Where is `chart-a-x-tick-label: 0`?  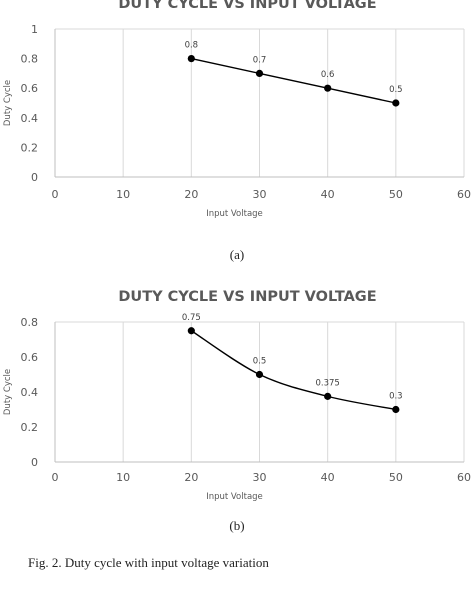 chart-a-x-tick-label: 0 is located at coordinates (55, 194).